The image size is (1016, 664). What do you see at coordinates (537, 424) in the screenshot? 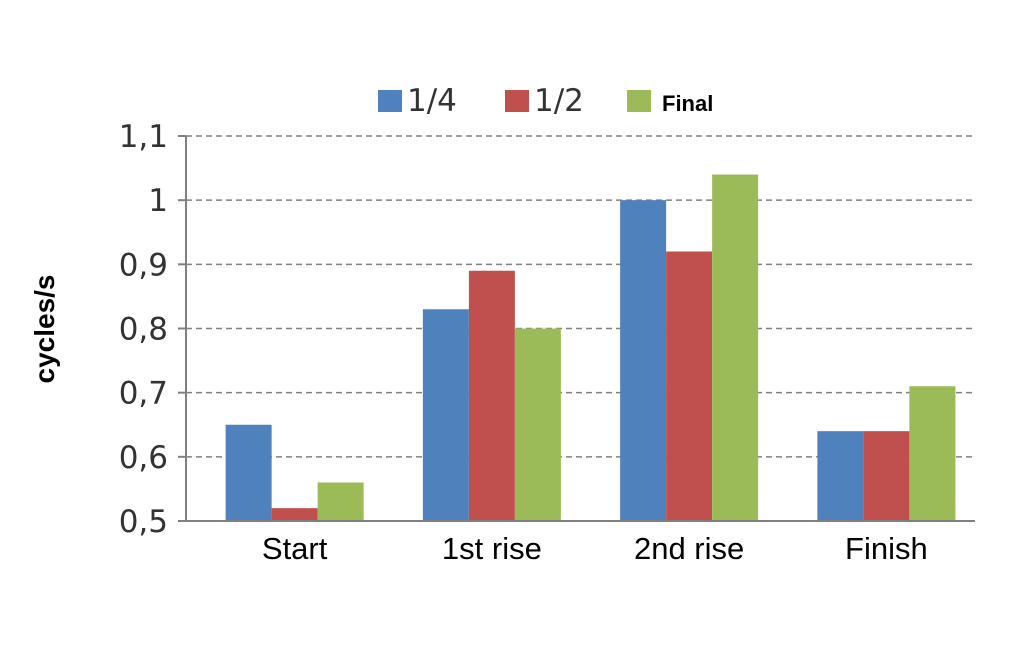
I see `bar-1st-rise-final` at bounding box center [537, 424].